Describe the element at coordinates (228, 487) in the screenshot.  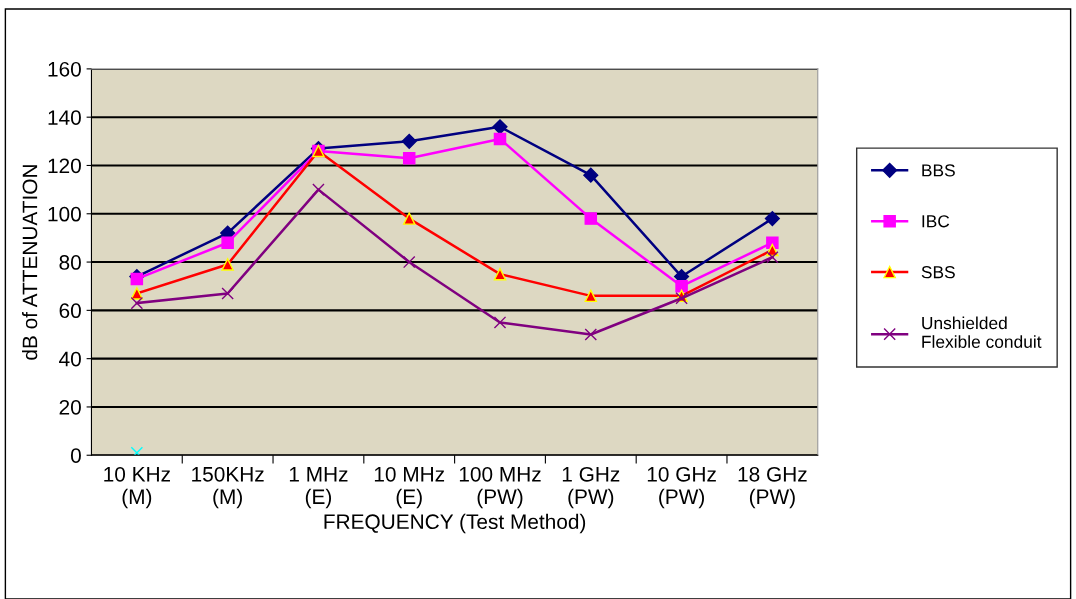
I see `x-tick-label: 150KHz (M)` at that location.